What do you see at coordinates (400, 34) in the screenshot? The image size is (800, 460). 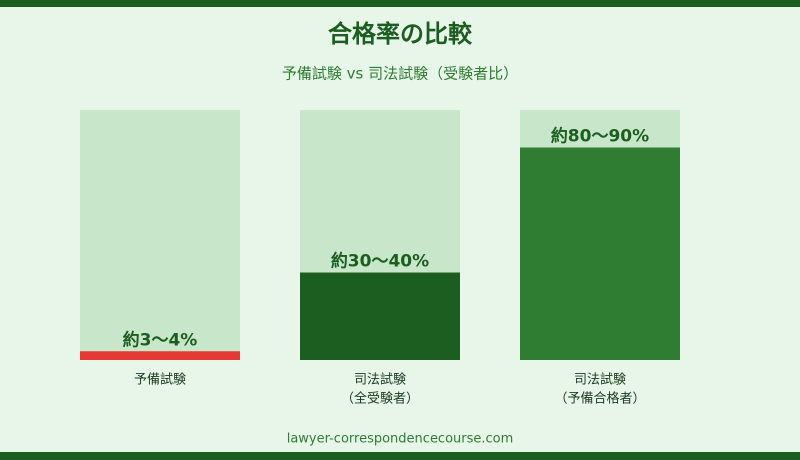 I see `chart-title: 合格率の比較` at bounding box center [400, 34].